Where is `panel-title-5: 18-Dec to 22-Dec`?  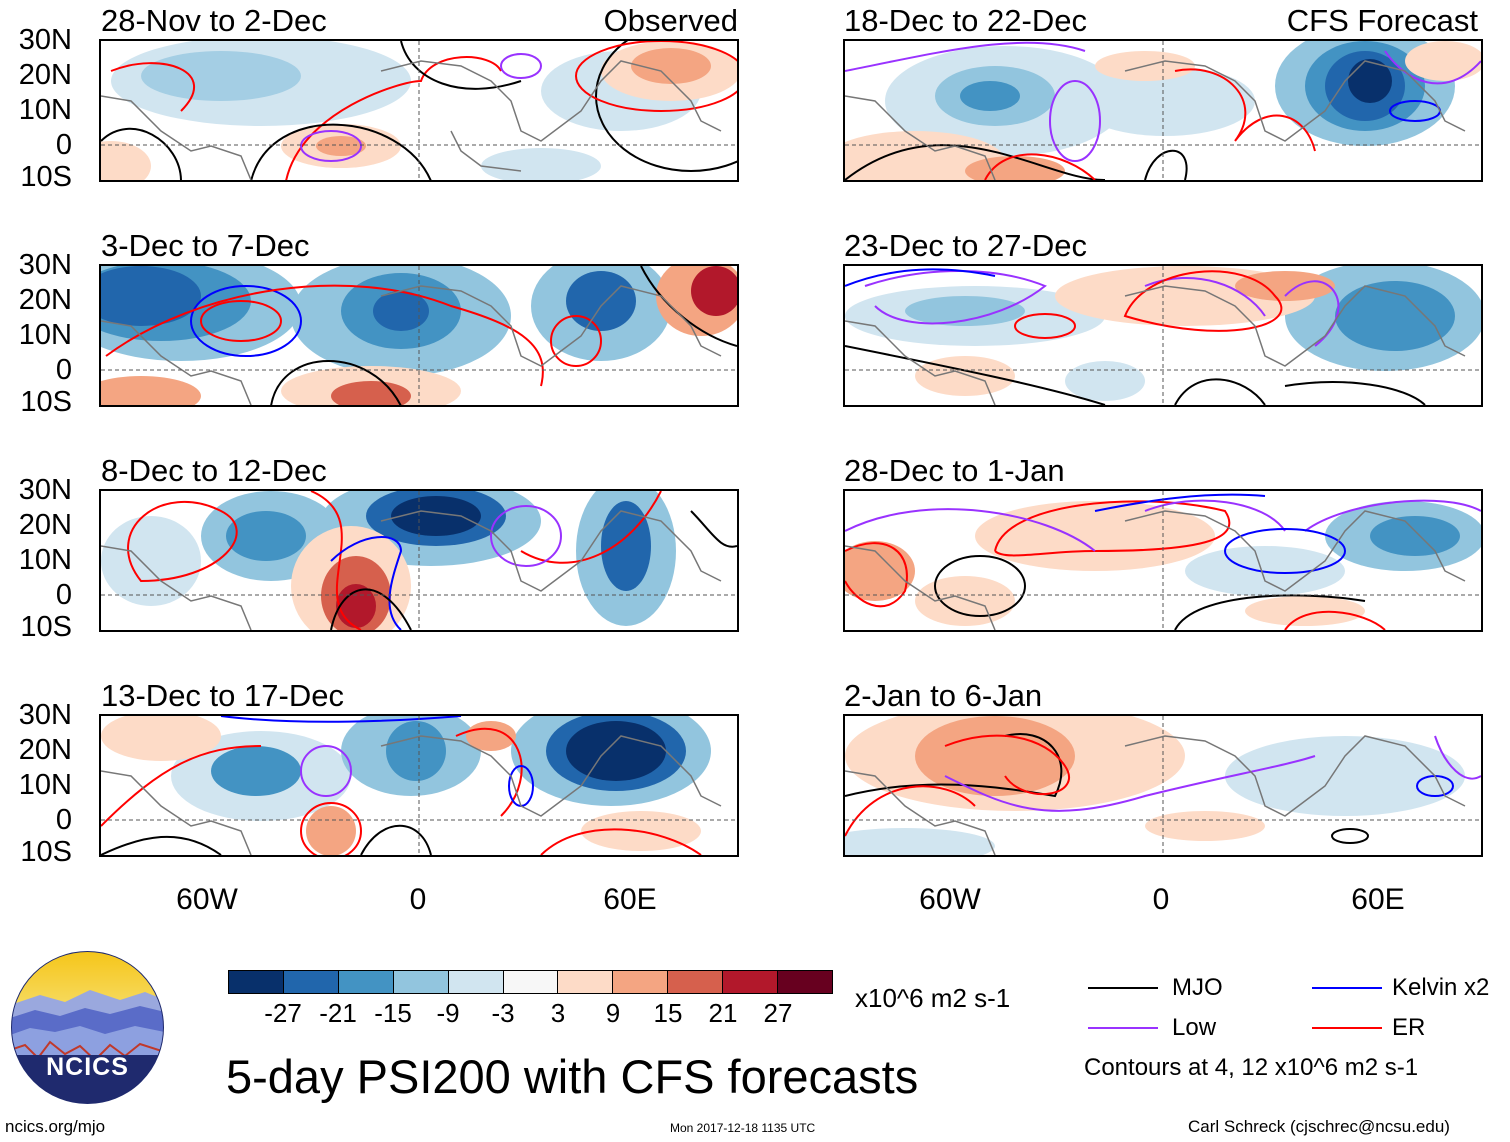 panel-title-5: 18-Dec to 22-Dec is located at coordinates (965, 20).